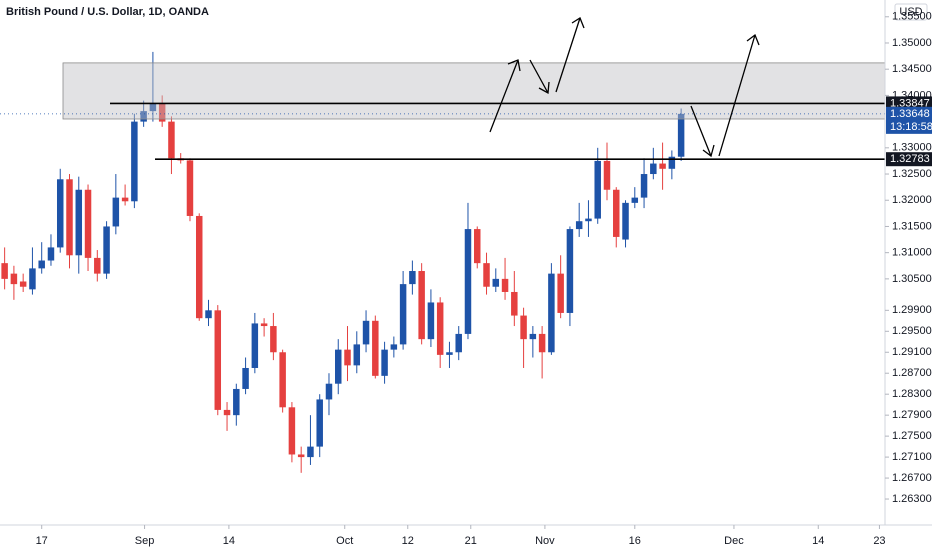 This screenshot has width=932, height=550. Describe the element at coordinates (912, 331) in the screenshot. I see `y-tick-label: 1.29500` at that location.